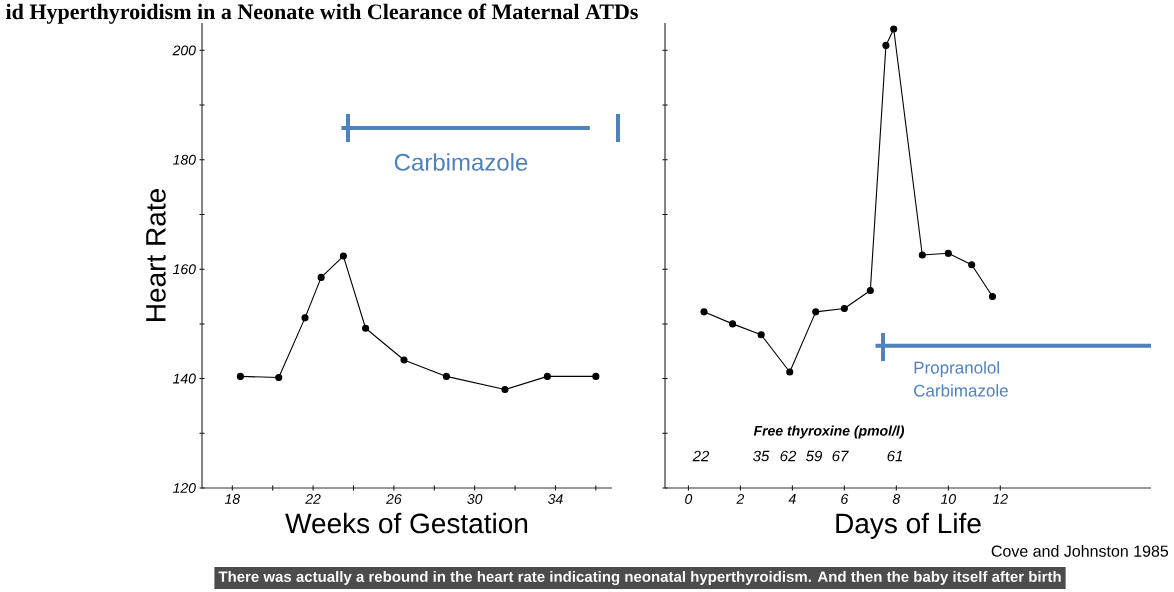 The height and width of the screenshot is (592, 1174). I want to click on x-tick-label: 22, so click(313, 499).